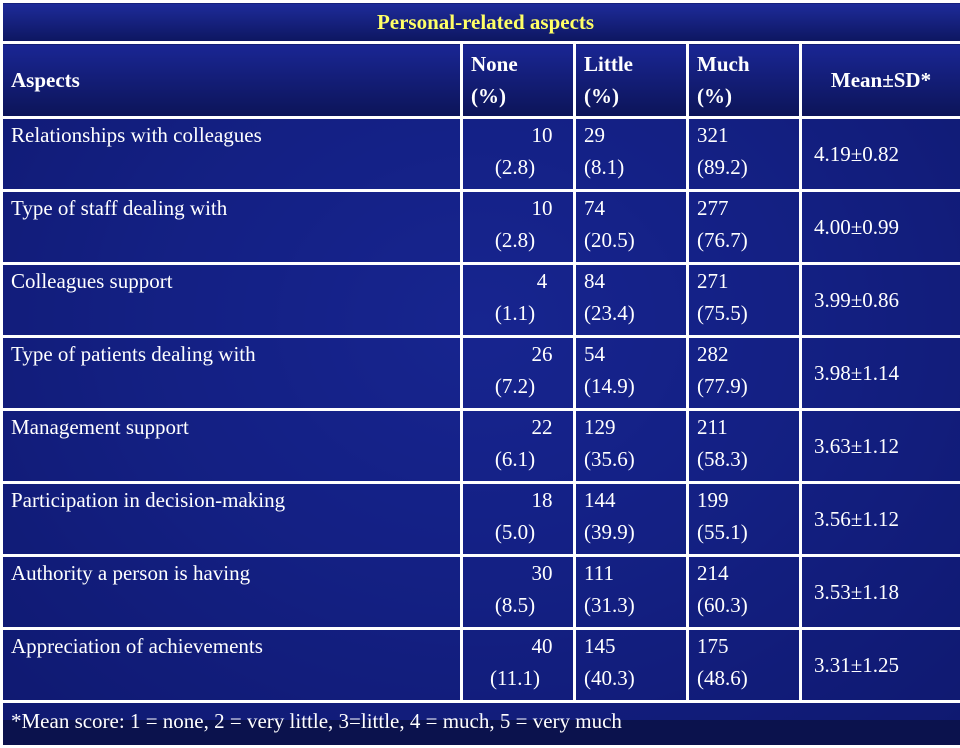 The width and height of the screenshot is (960, 748). I want to click on much-count: 321, so click(748, 135).